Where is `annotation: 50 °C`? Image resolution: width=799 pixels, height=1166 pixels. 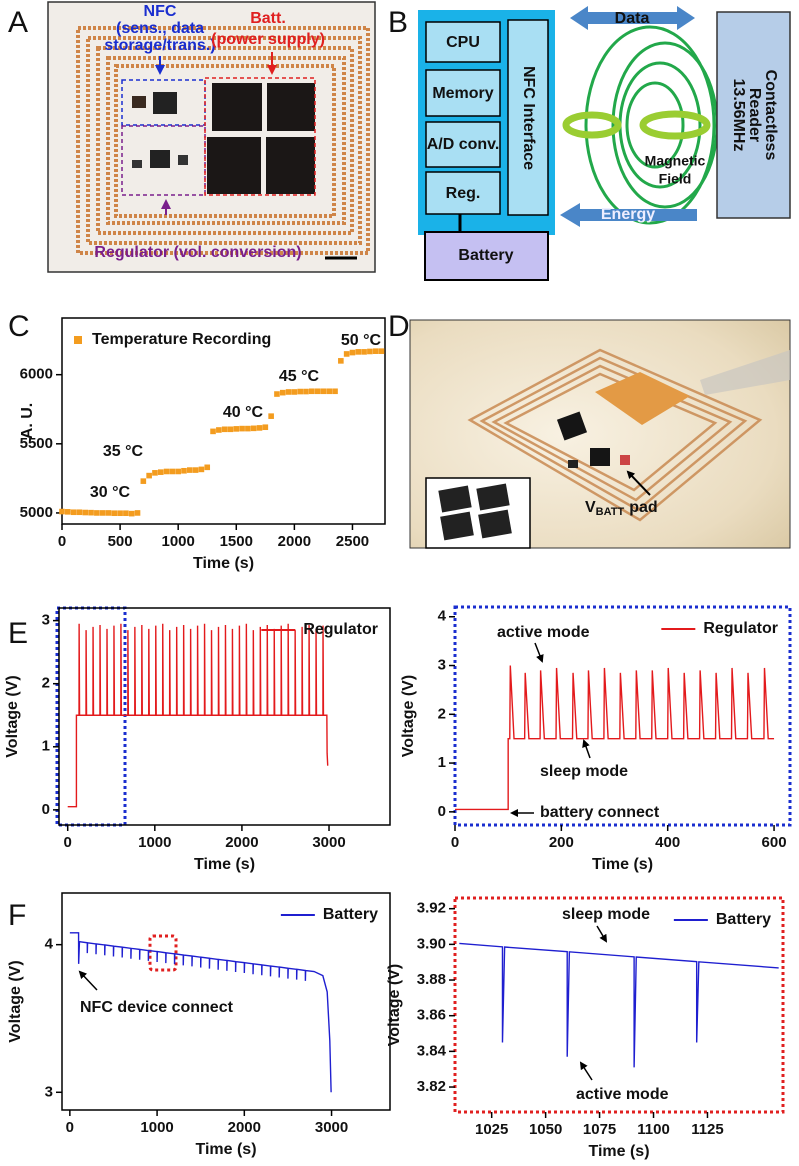
annotation: 50 °C is located at coordinates (361, 340).